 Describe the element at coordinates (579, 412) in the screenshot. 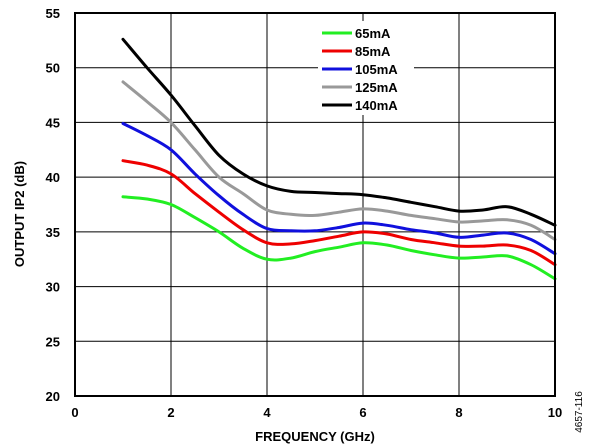

I see `figure-id: 4657-116` at that location.